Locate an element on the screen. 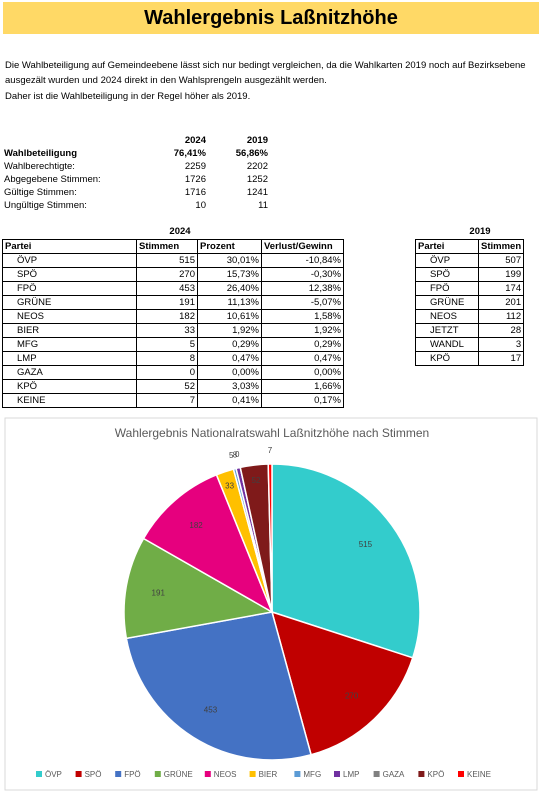  legend-label: KEINE is located at coordinates (479, 774).